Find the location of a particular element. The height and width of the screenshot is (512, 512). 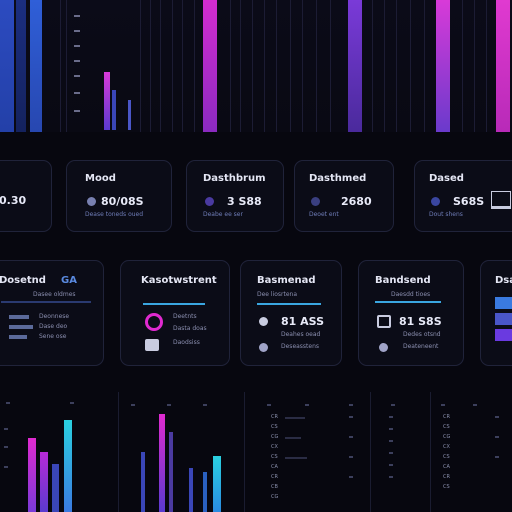

card-subtitle: Dee liosrtena is located at coordinates (277, 294).